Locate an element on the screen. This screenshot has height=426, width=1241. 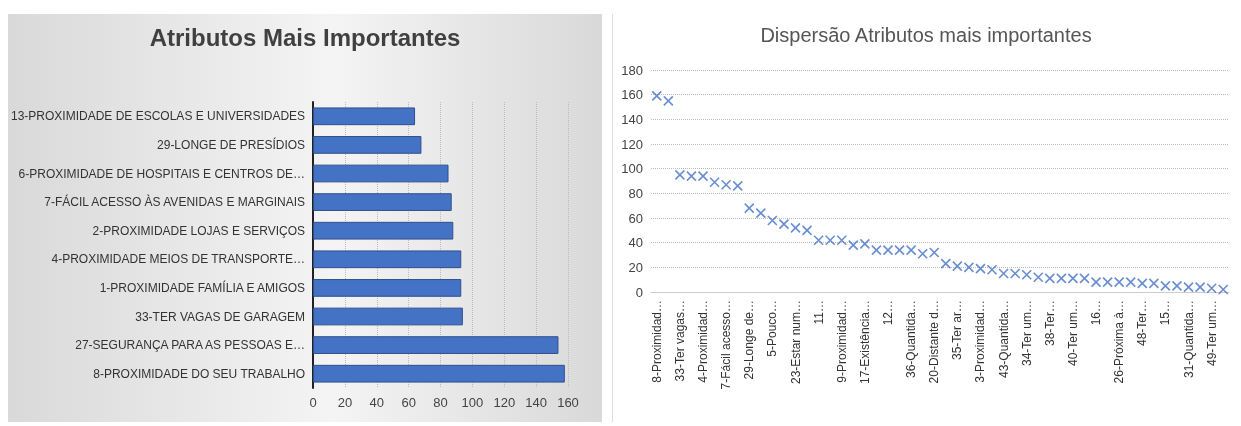
y-tick-label: 8-PROXIMIDADE DO SEU TRABALHO is located at coordinates (199, 373).